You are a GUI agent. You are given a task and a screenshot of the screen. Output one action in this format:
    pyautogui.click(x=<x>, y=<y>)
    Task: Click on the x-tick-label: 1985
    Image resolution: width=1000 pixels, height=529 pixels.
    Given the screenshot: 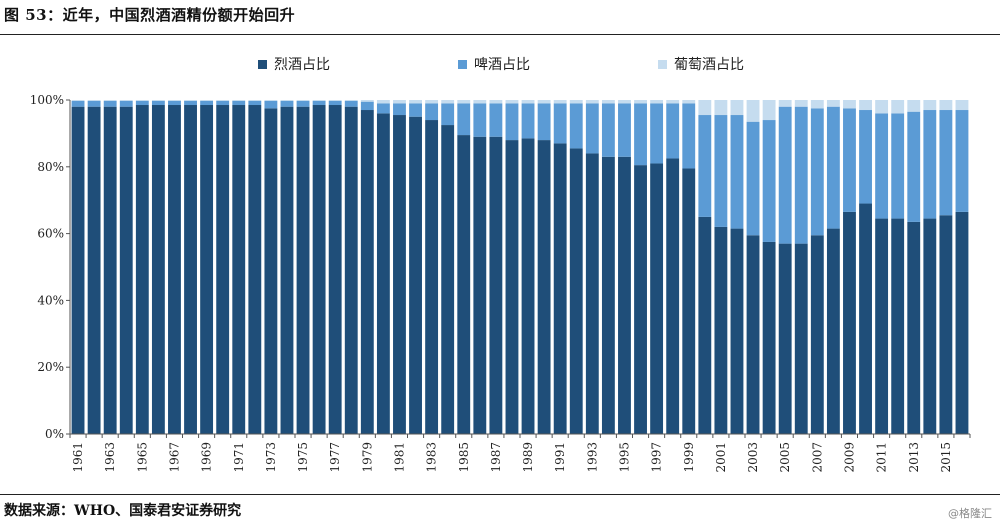 What is the action you would take?
    pyautogui.click(x=464, y=457)
    